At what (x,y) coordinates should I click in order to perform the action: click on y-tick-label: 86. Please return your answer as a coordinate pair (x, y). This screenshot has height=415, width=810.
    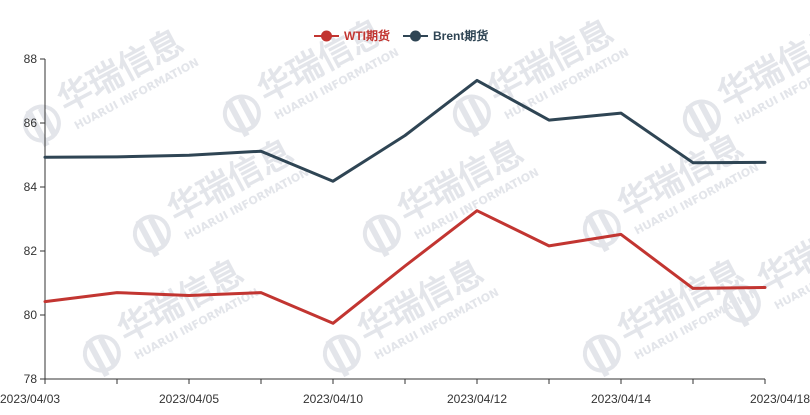
    Looking at the image, I should click on (31, 123).